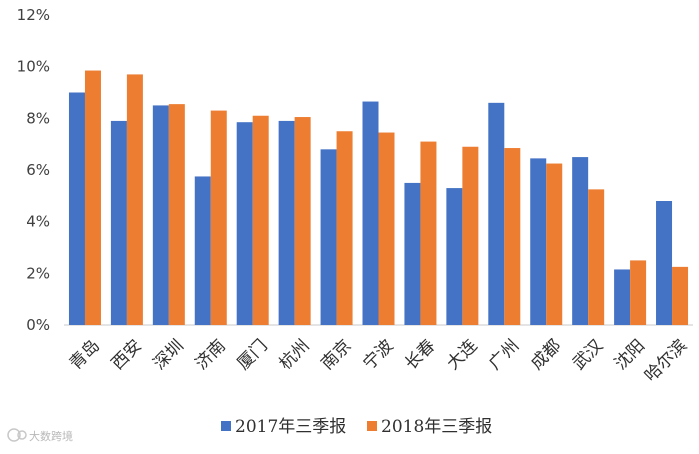 The width and height of the screenshot is (699, 454). Describe the element at coordinates (666, 361) in the screenshot. I see `x-tick-label: 哈尔滨` at that location.